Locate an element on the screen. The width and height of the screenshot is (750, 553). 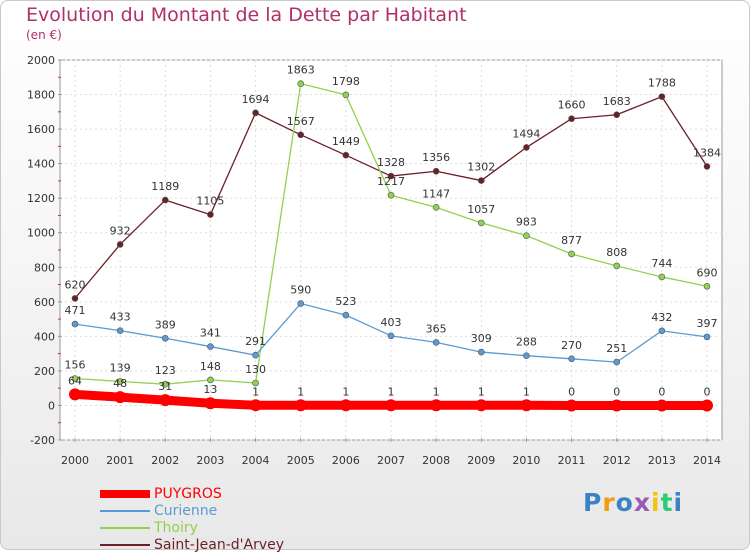
x-tick-label: 2001 is located at coordinates (120, 460).